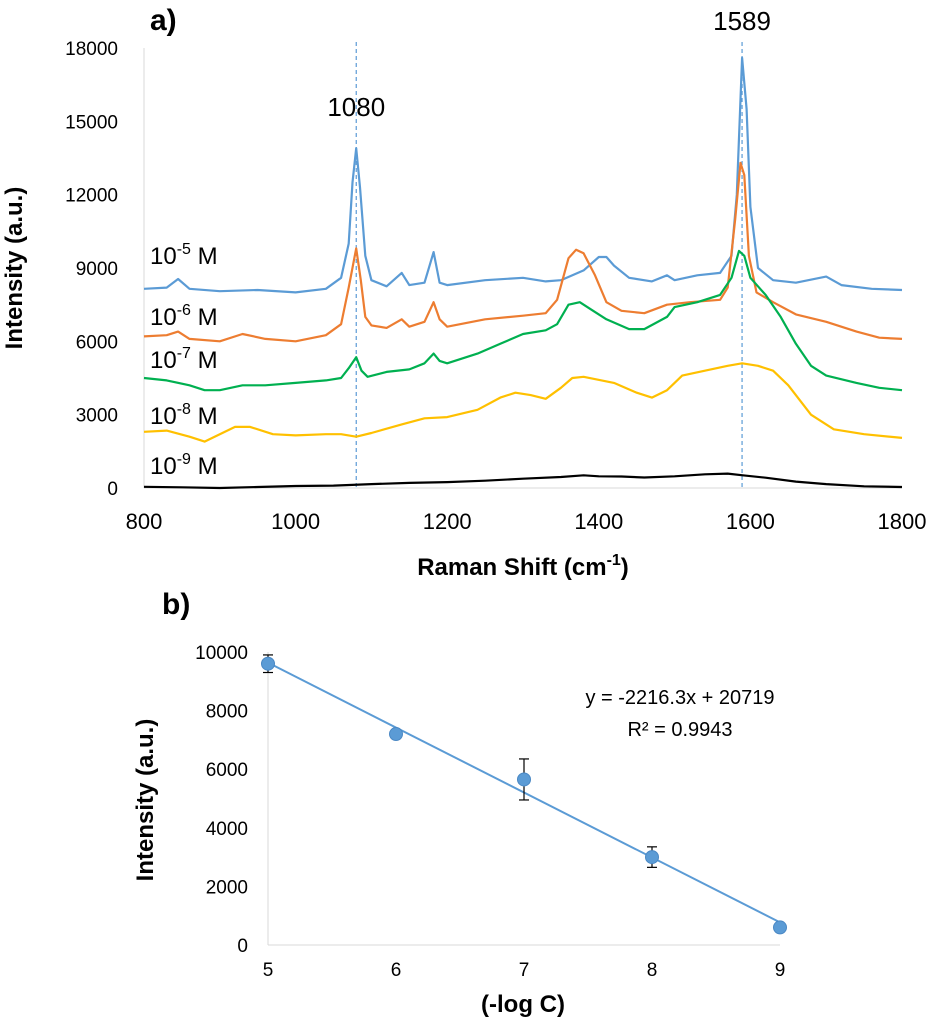 The height and width of the screenshot is (1024, 934). I want to click on a-x-tick-labels: 800 1000 1200 1400 1600 1800, so click(526, 521).